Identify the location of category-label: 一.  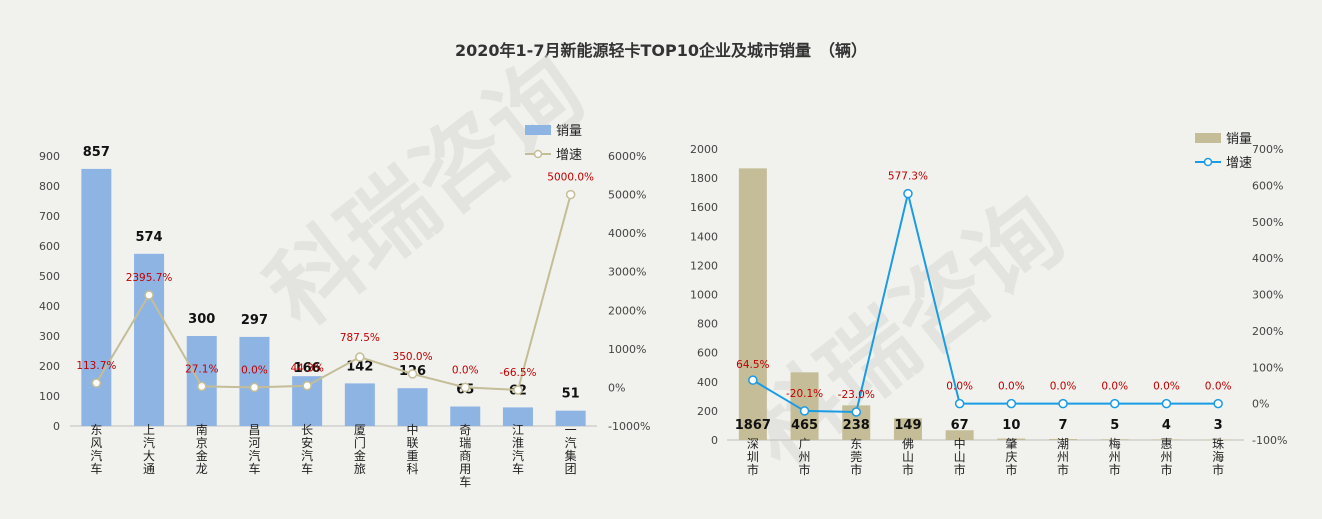
(571, 430).